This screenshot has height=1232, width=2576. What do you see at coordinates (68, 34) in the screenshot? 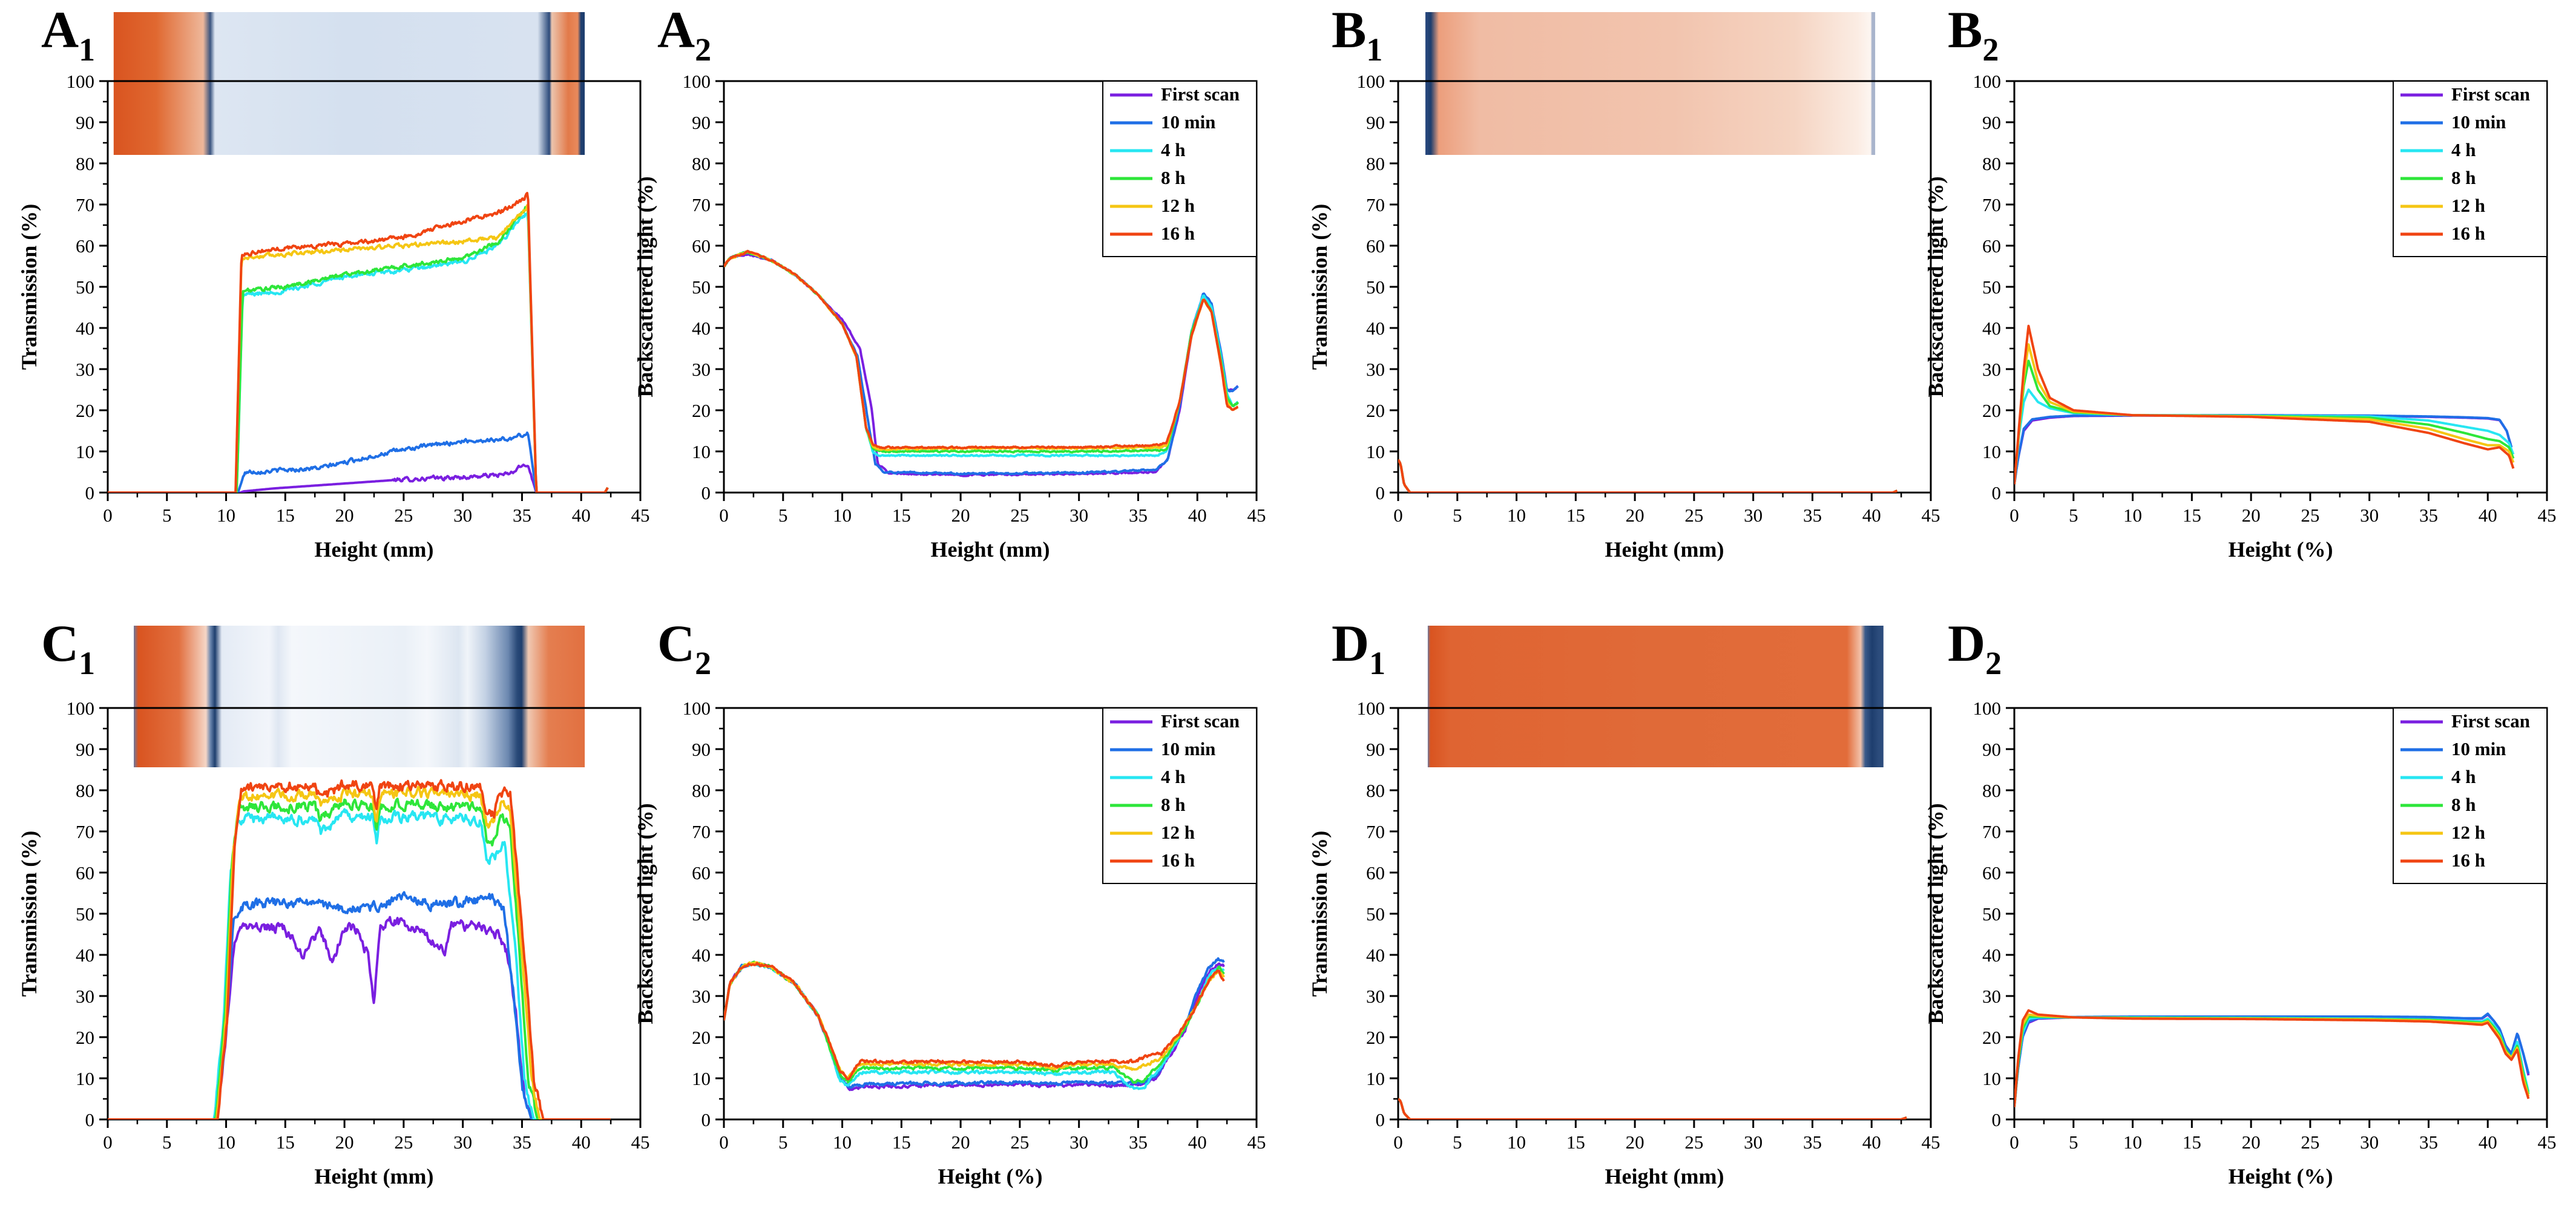
I see `panel-label-A1: A1` at bounding box center [68, 34].